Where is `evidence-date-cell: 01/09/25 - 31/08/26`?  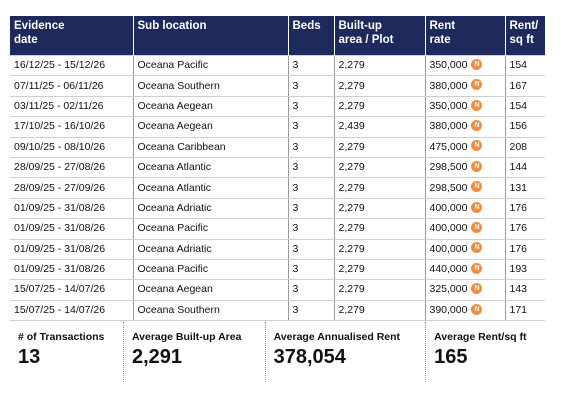
evidence-date-cell: 01/09/25 - 31/08/26 is located at coordinates (72, 249).